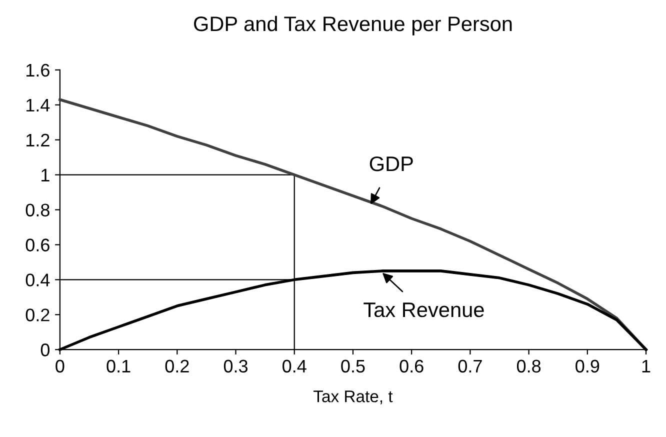 The image size is (666, 437). What do you see at coordinates (45, 350) in the screenshot?
I see `y-tick-label: 0` at bounding box center [45, 350].